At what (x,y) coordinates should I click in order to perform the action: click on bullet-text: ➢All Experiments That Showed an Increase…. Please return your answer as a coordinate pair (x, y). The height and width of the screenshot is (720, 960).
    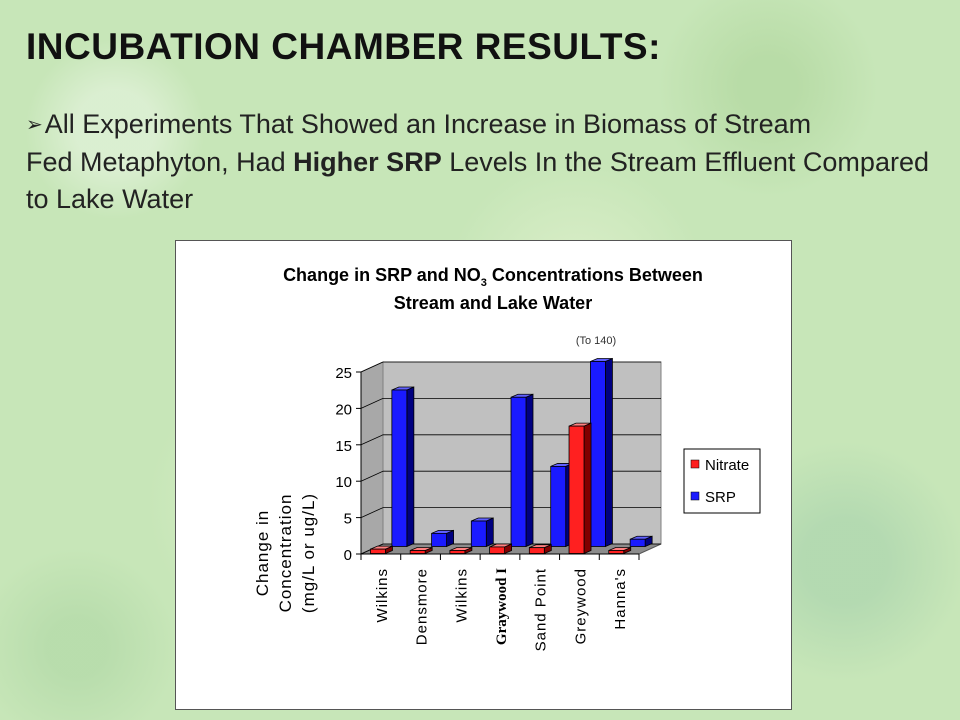
    Looking at the image, I should click on (481, 162).